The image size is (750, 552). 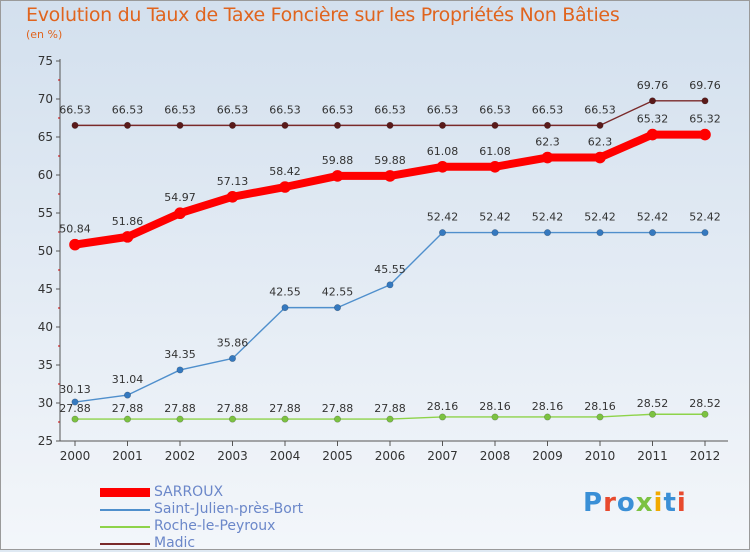 I want to click on data-label: 35.86, so click(x=233, y=342).